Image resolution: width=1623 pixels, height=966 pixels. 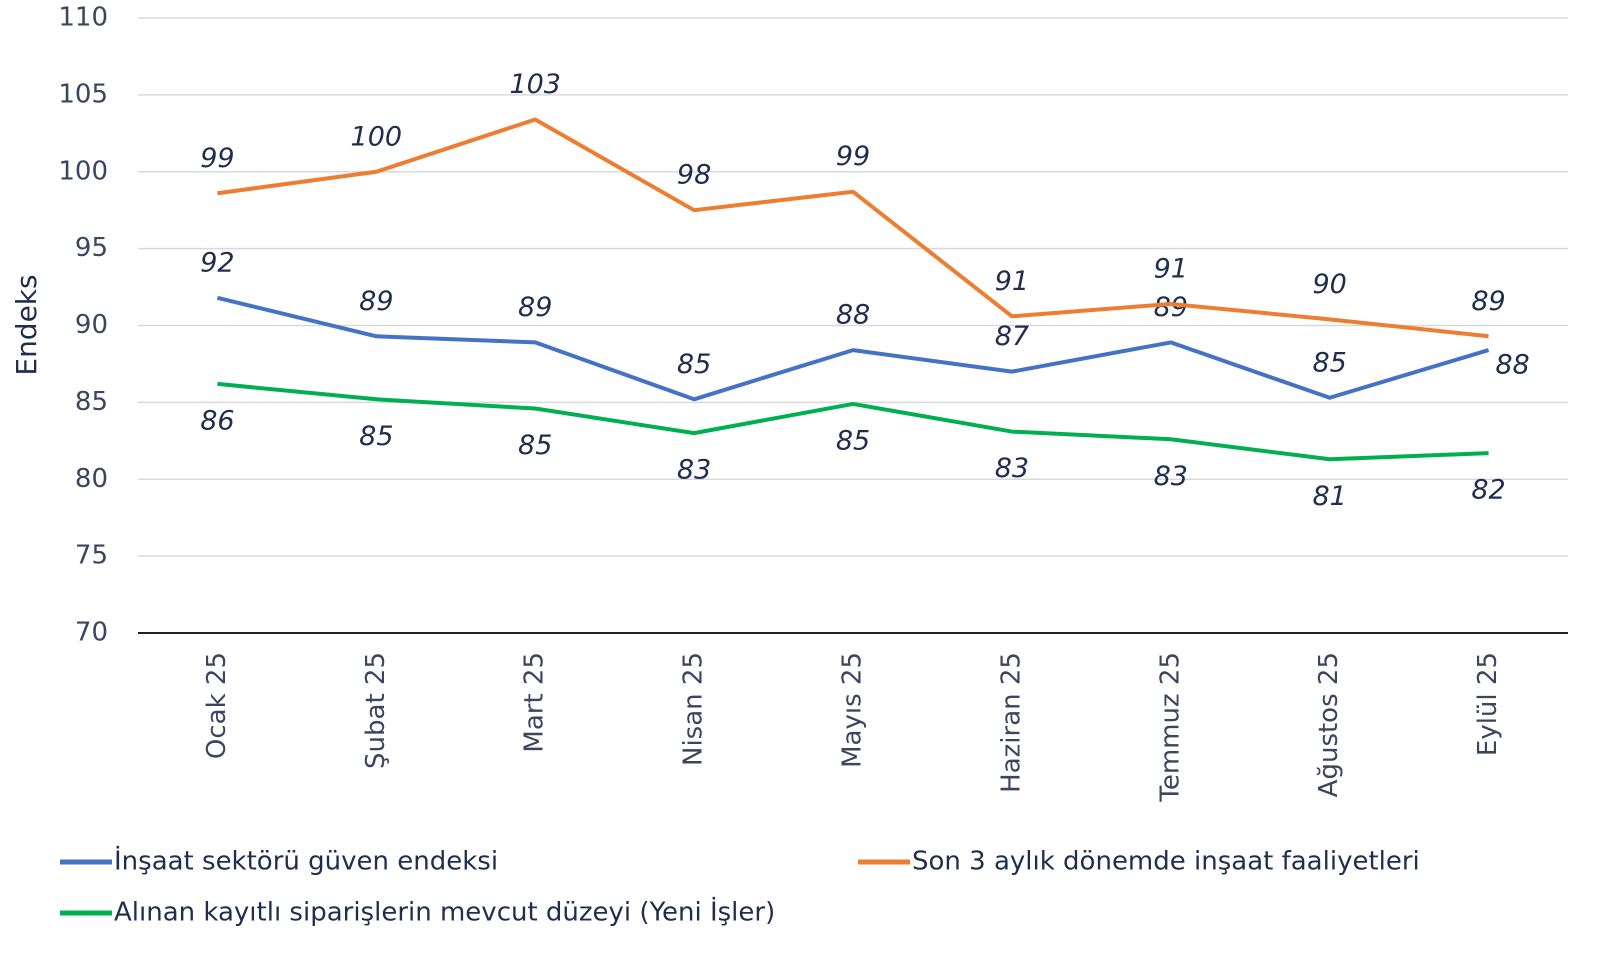 I want to click on data-label: 81, so click(x=1329, y=496).